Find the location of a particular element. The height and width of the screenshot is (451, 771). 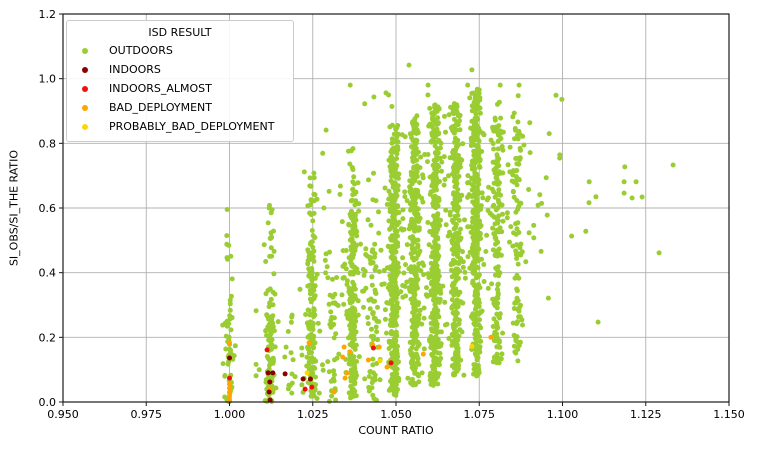

scatter-points-indoors_almost is located at coordinates (310, 368).